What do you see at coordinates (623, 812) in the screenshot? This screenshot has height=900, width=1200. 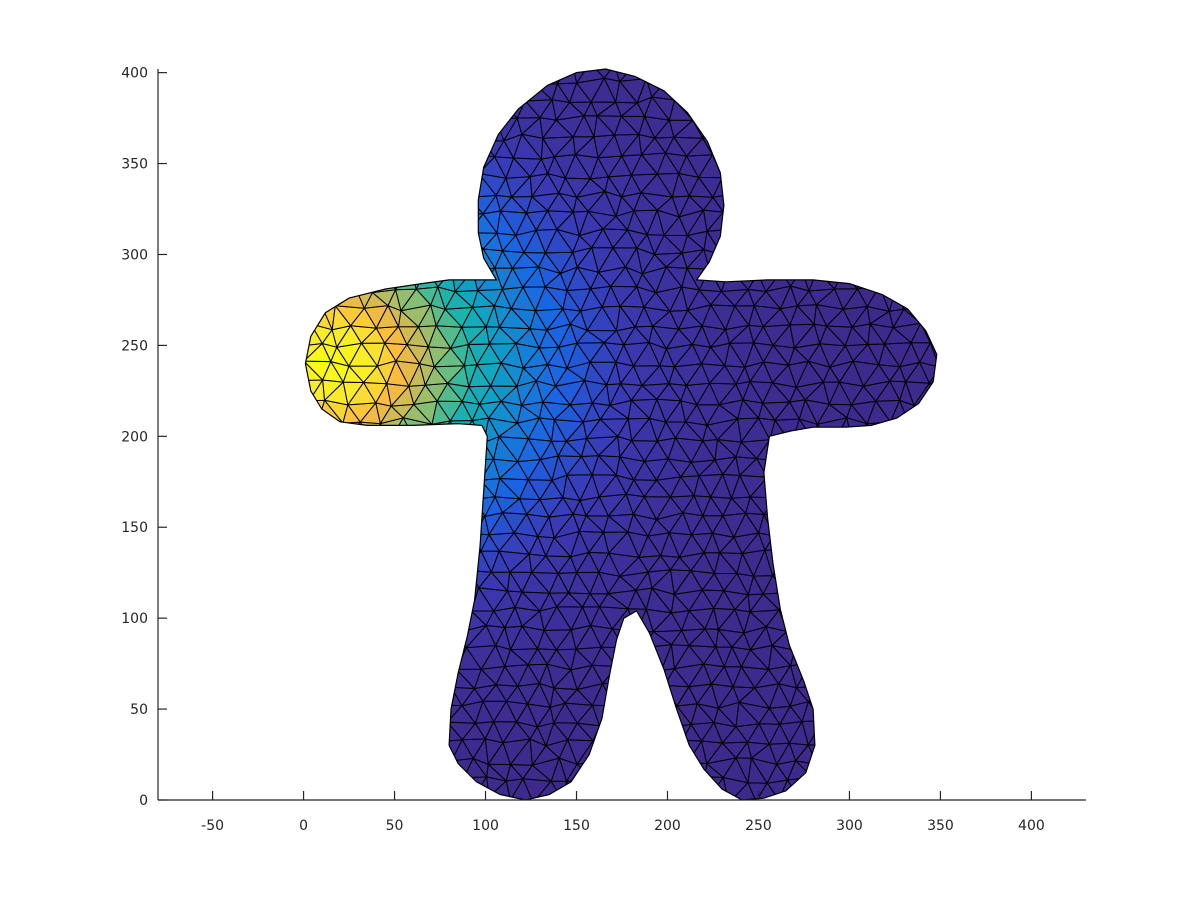 I see `x-ticks: -50 0 50 100 150 200 250 300 350 400` at bounding box center [623, 812].